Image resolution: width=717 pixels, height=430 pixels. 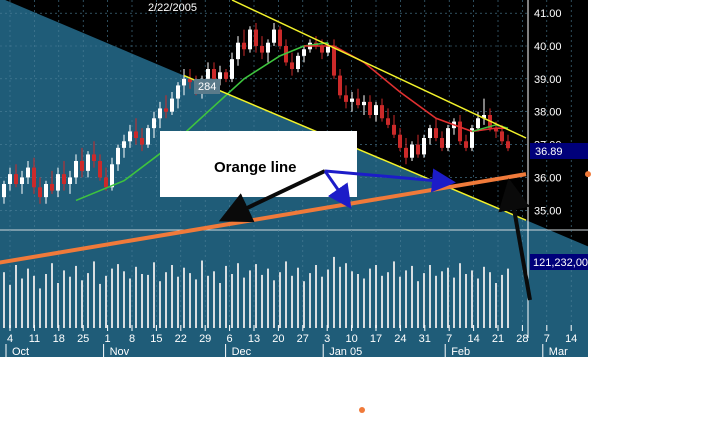 I want to click on annotation-rect, so click(x=258, y=164).